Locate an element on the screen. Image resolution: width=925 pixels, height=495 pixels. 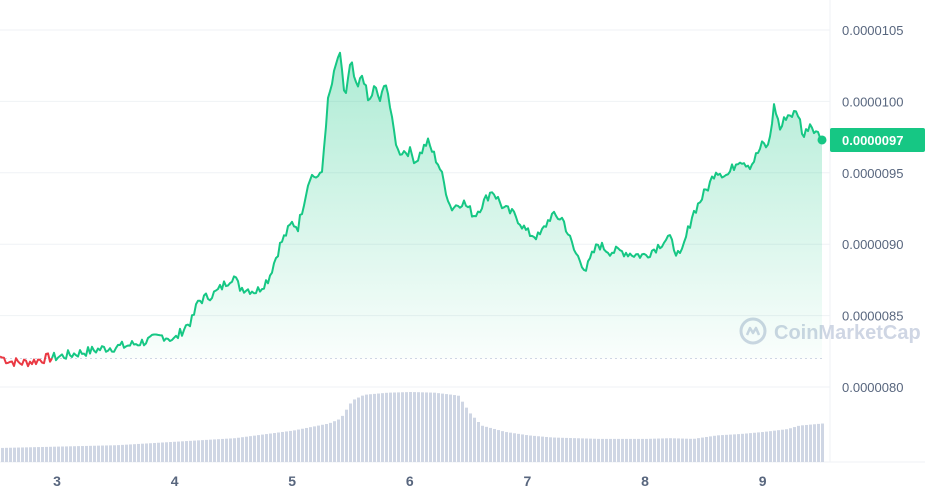
x-tick-label: 6 is located at coordinates (410, 481).